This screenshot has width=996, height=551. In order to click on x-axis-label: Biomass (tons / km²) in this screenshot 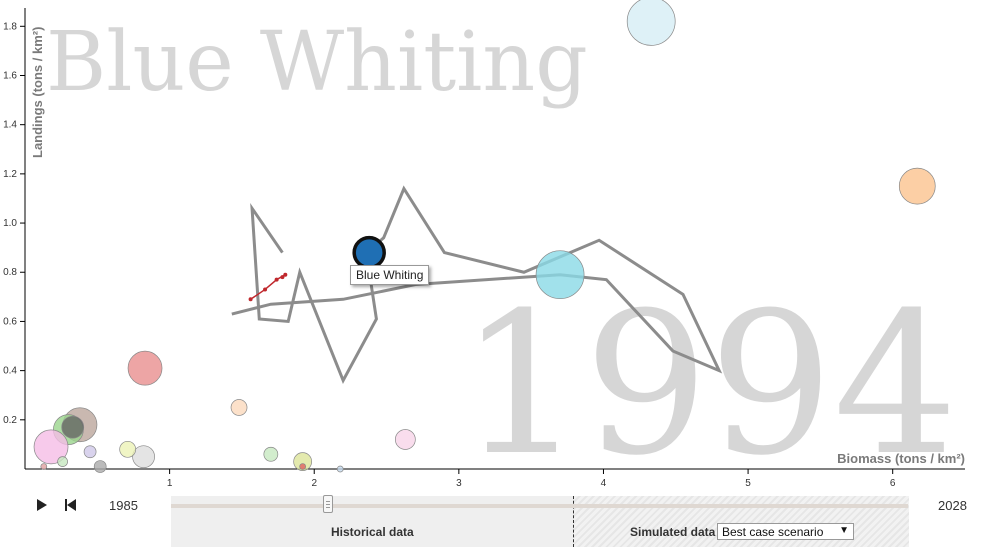, I will do `click(901, 458)`.